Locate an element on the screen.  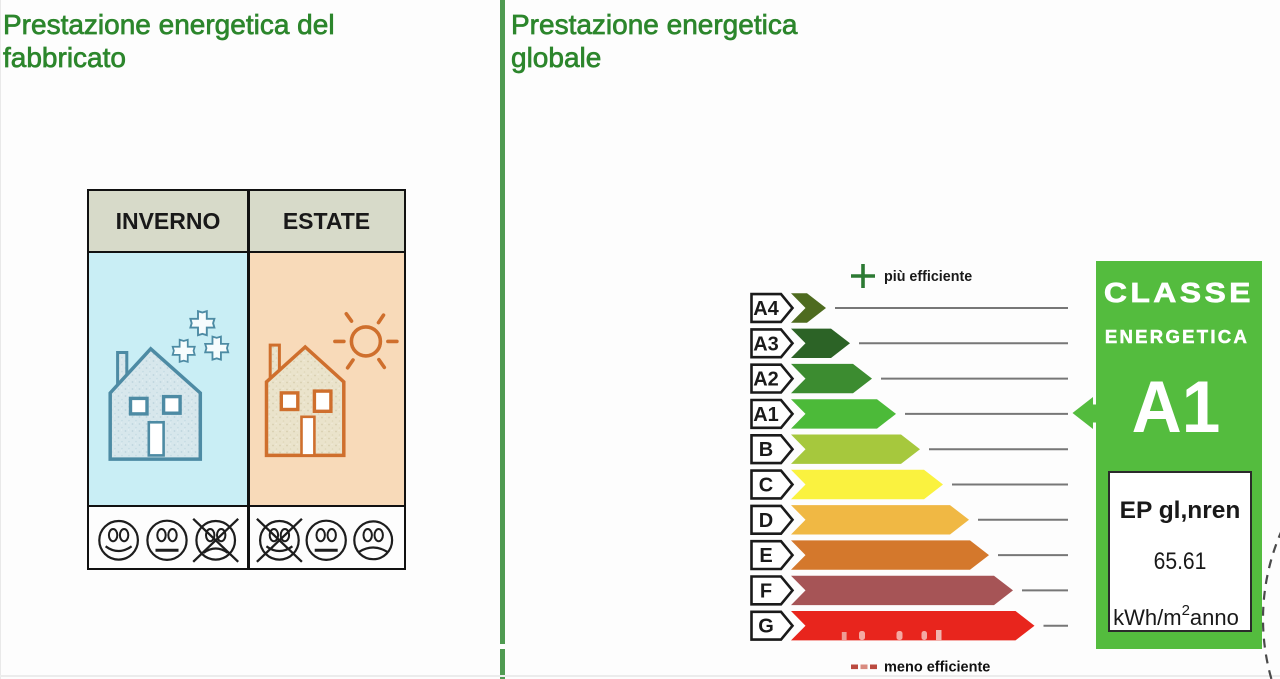
svg-text: F is located at coordinates (766, 591).